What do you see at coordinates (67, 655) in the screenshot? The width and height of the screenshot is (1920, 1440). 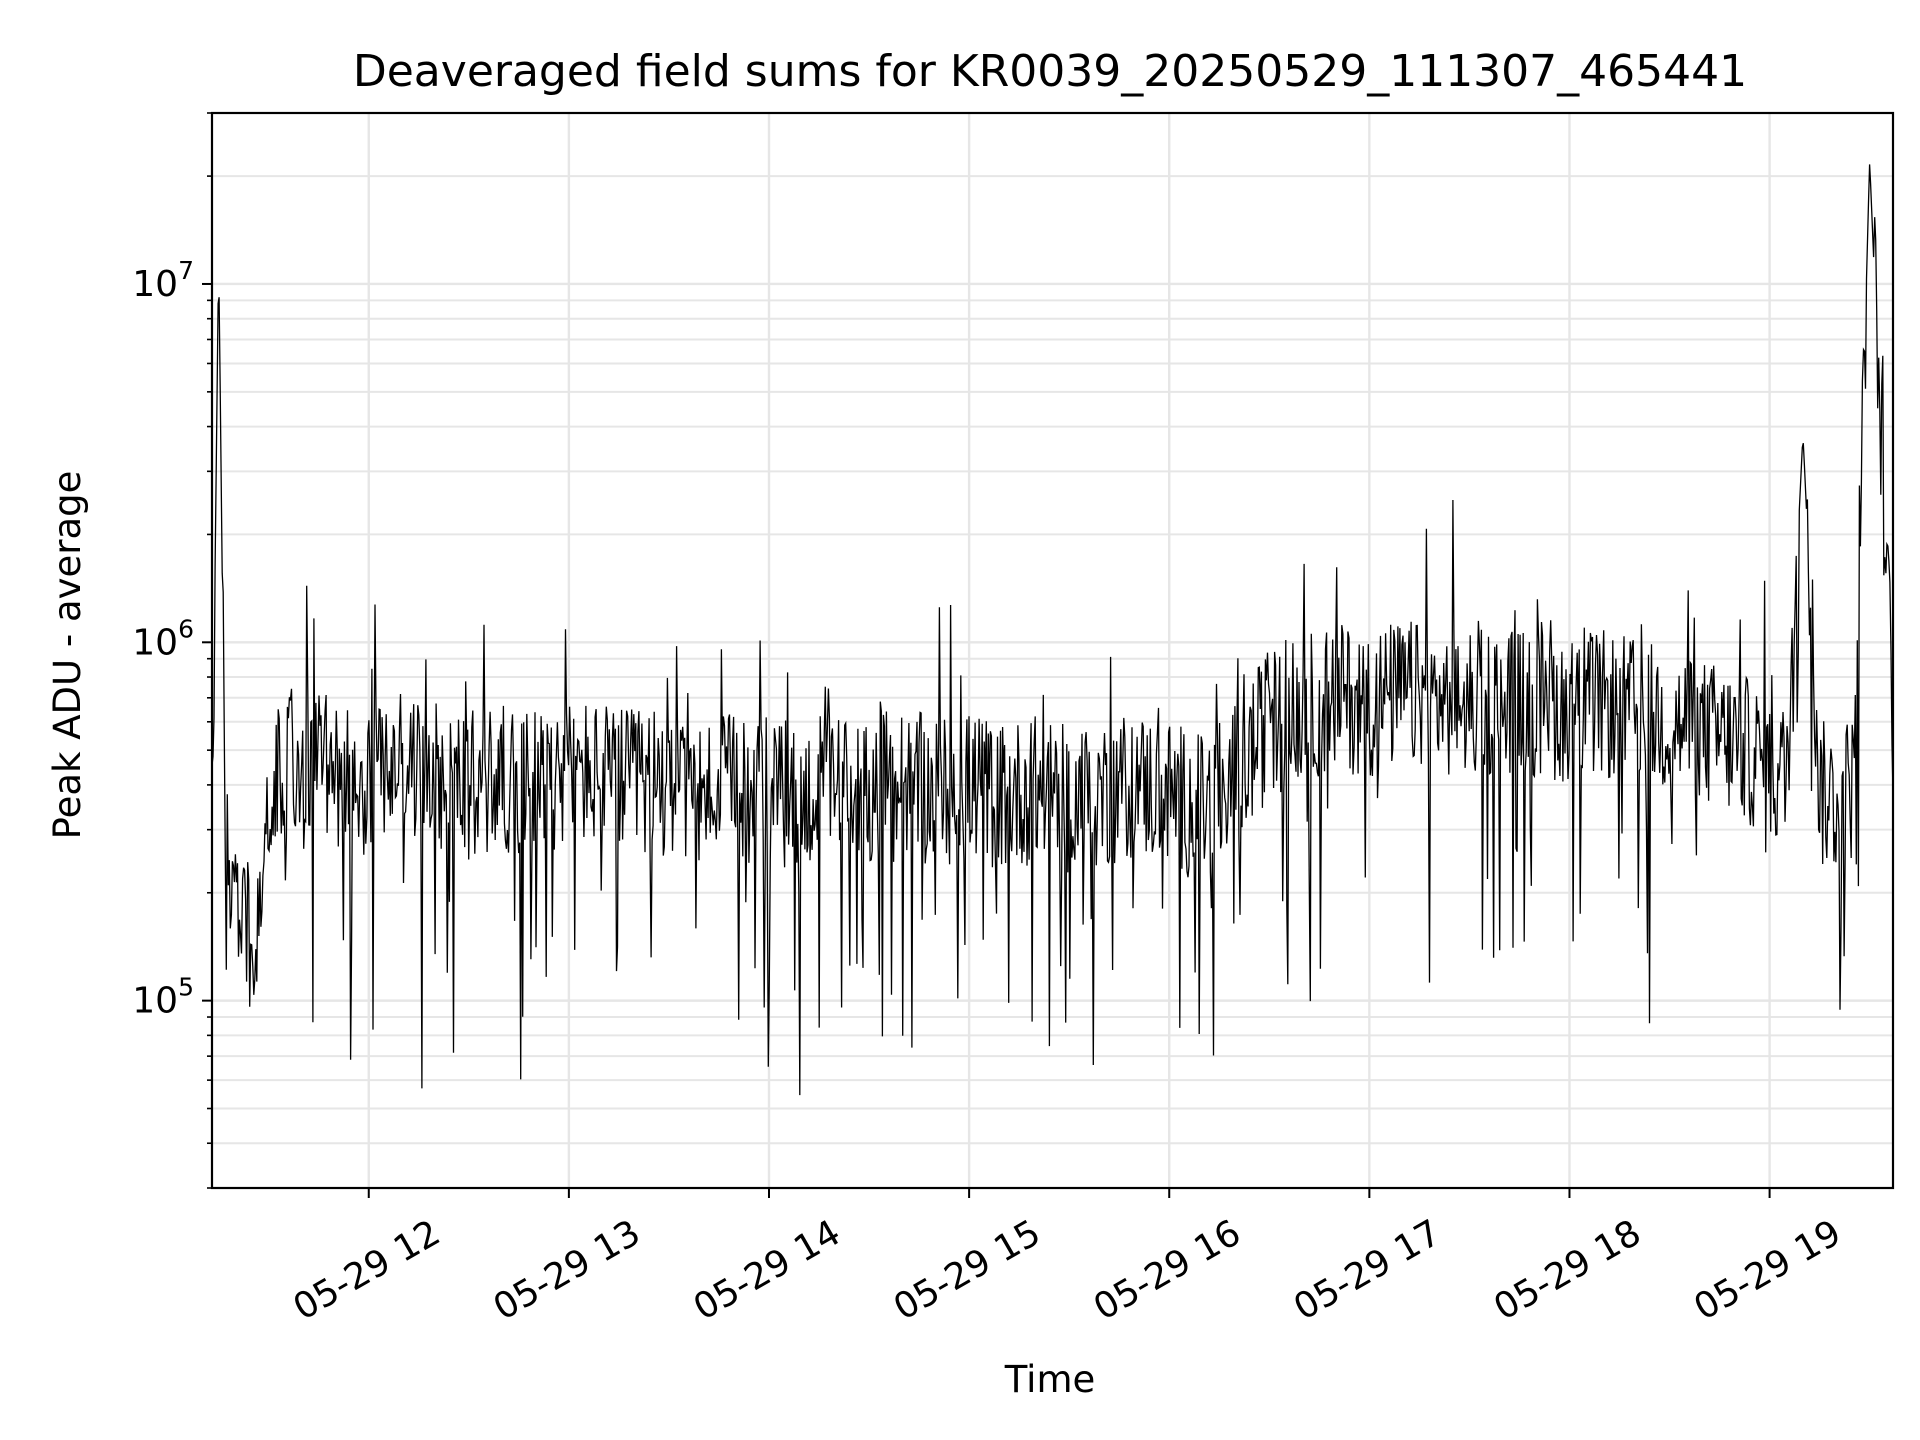 I see `y-axis-label: Peak ADU - average` at bounding box center [67, 655].